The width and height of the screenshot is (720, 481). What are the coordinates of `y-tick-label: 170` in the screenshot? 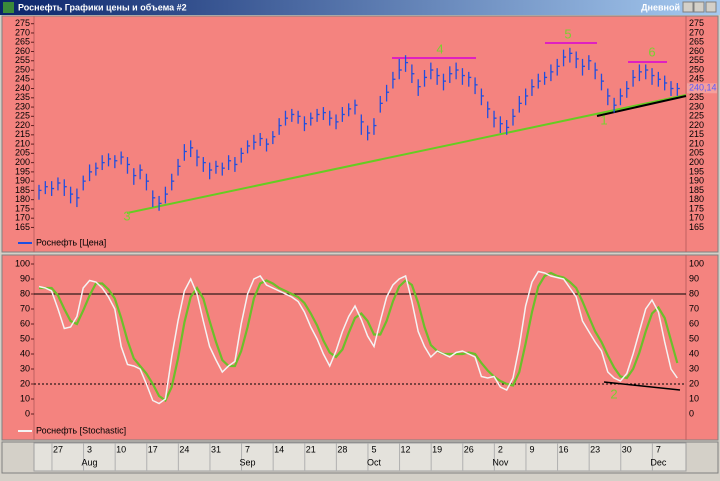 It's located at (22, 218).